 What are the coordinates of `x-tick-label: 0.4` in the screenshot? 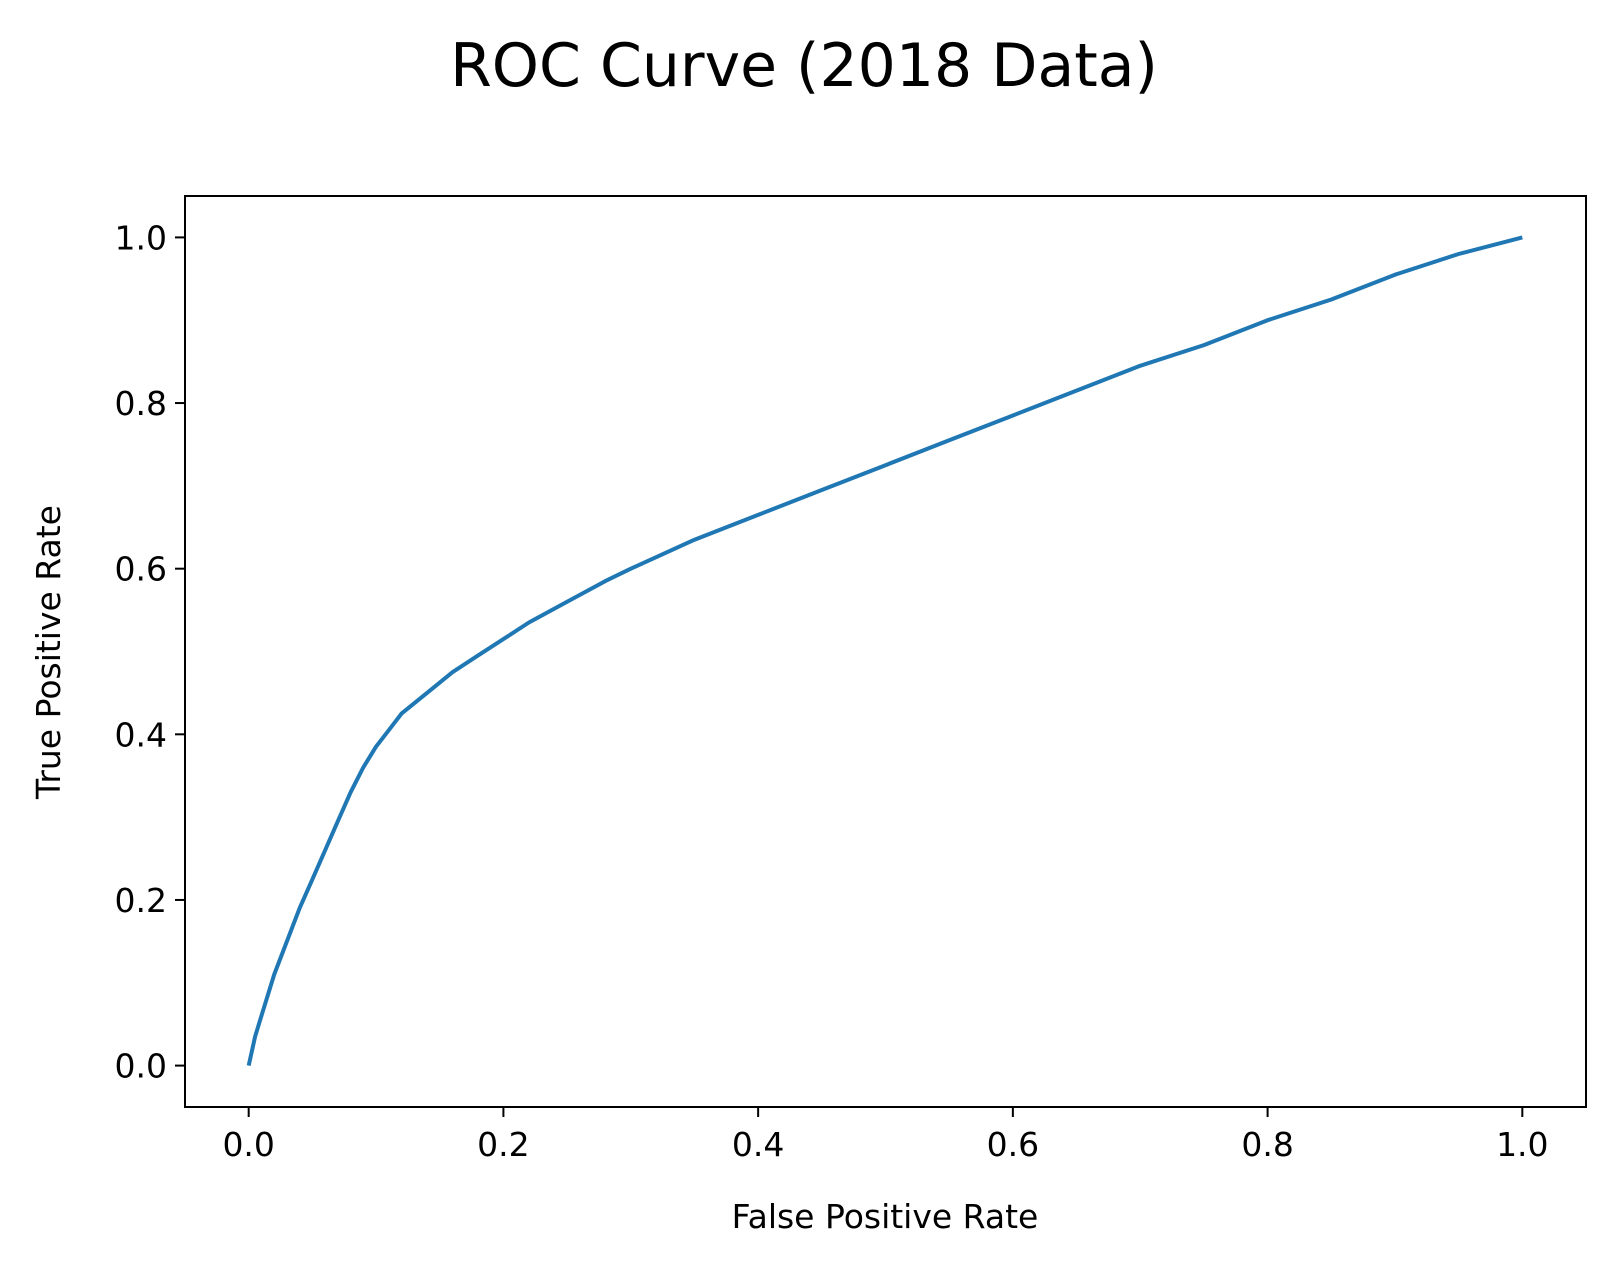 It's located at (758, 1144).